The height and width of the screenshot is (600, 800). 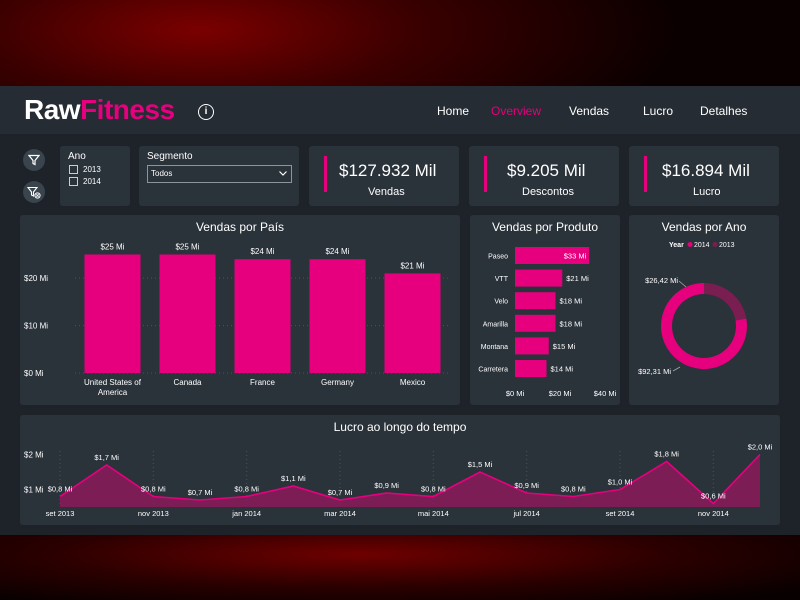 What do you see at coordinates (658, 111) in the screenshot?
I see `nav-lucro: Lucro` at bounding box center [658, 111].